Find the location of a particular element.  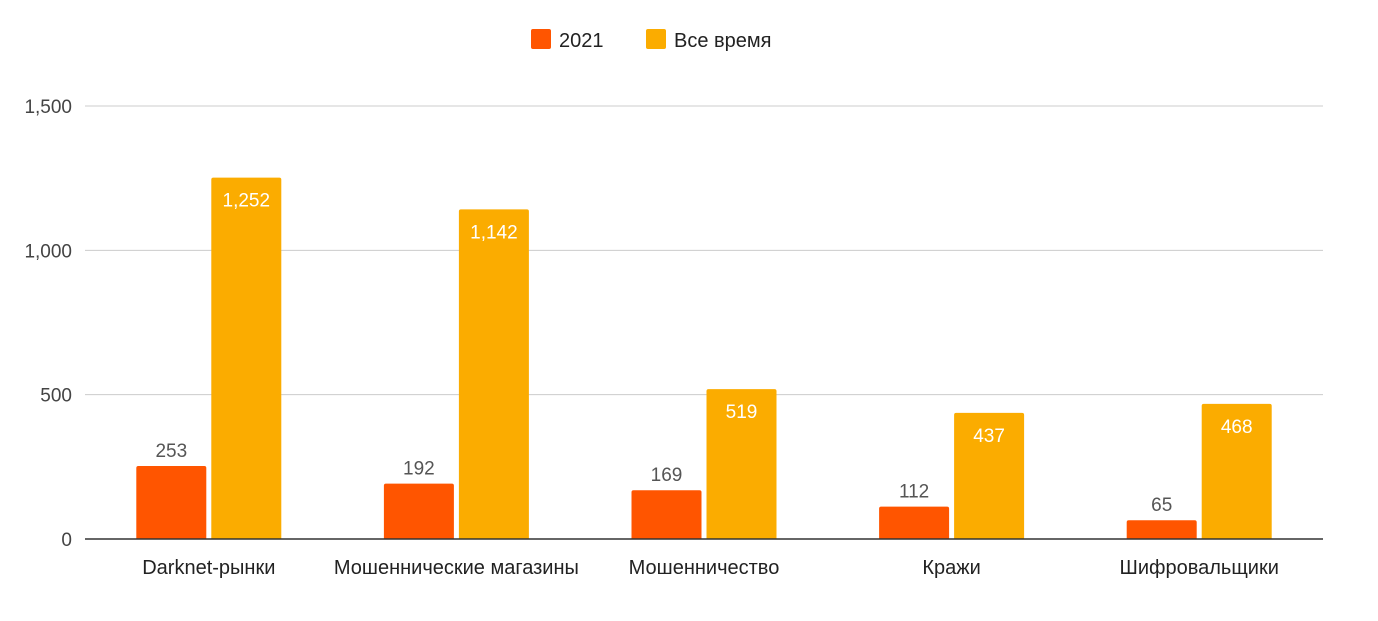

data-label: 1,252 is located at coordinates (247, 201).